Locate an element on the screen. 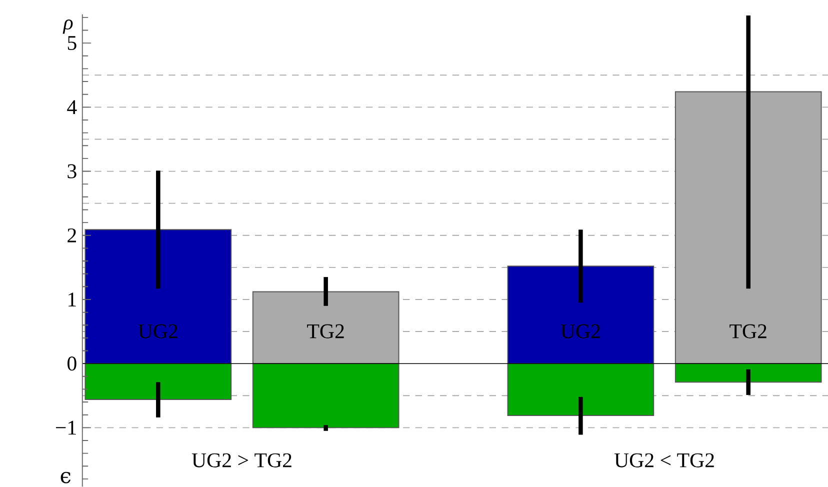 Image resolution: width=828 pixels, height=487 pixels. y-tick-label: 4 is located at coordinates (72, 107).